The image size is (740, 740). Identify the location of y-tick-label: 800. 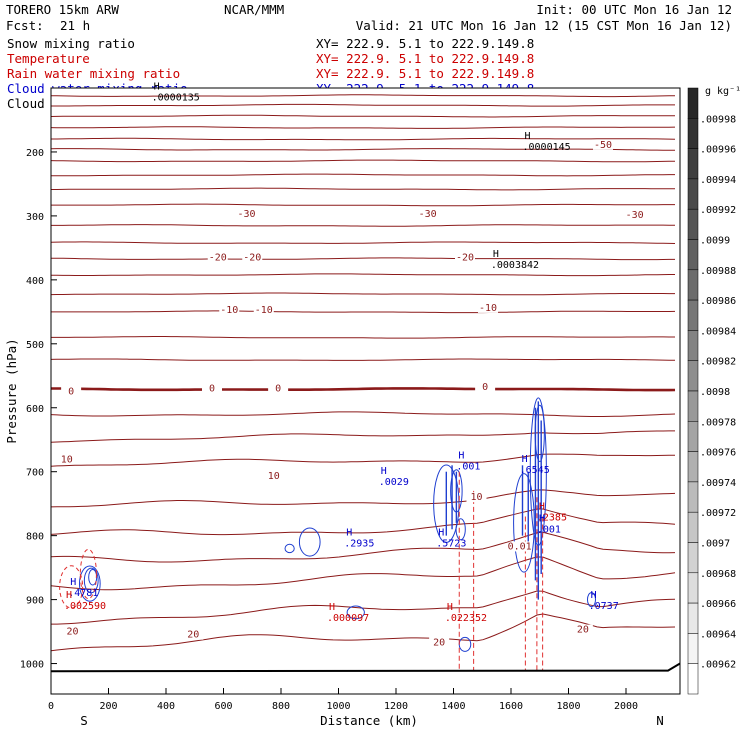
(35, 537).